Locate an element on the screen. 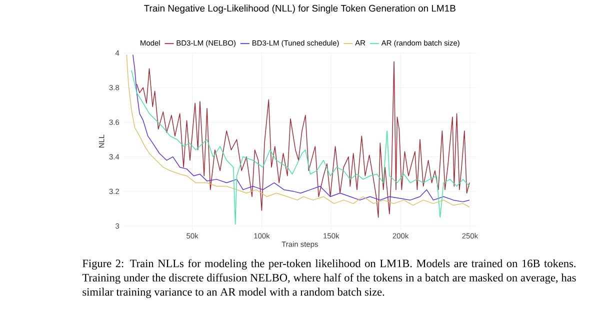  chart-title: Train Negative Log-Likelihood (NLL) for Single Token Generation on LM1B is located at coordinates (300, 9).